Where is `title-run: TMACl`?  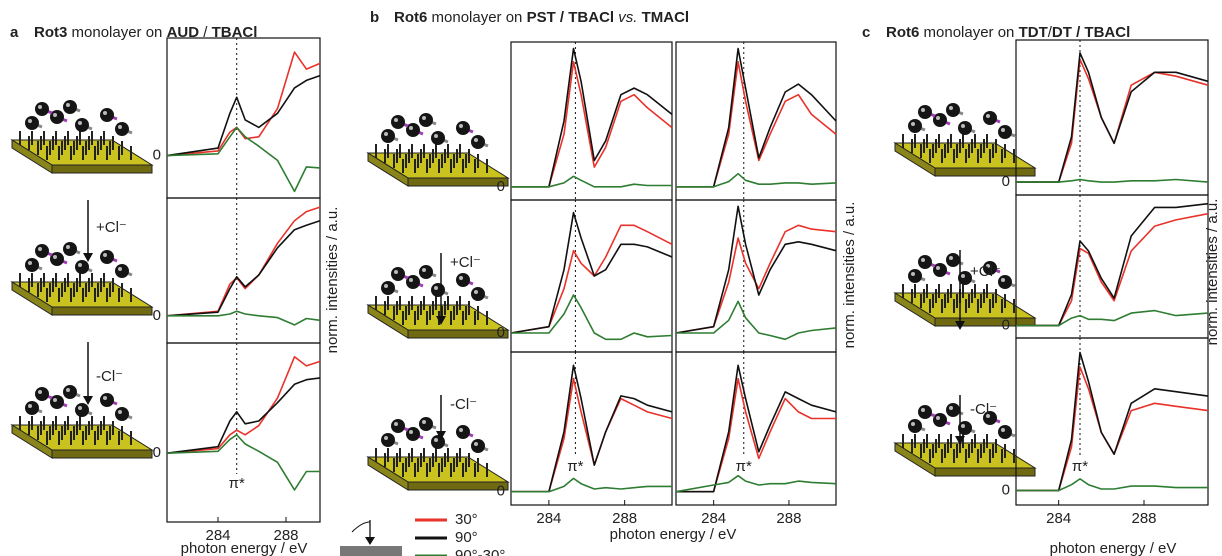
title-run: TMACl is located at coordinates (666, 17).